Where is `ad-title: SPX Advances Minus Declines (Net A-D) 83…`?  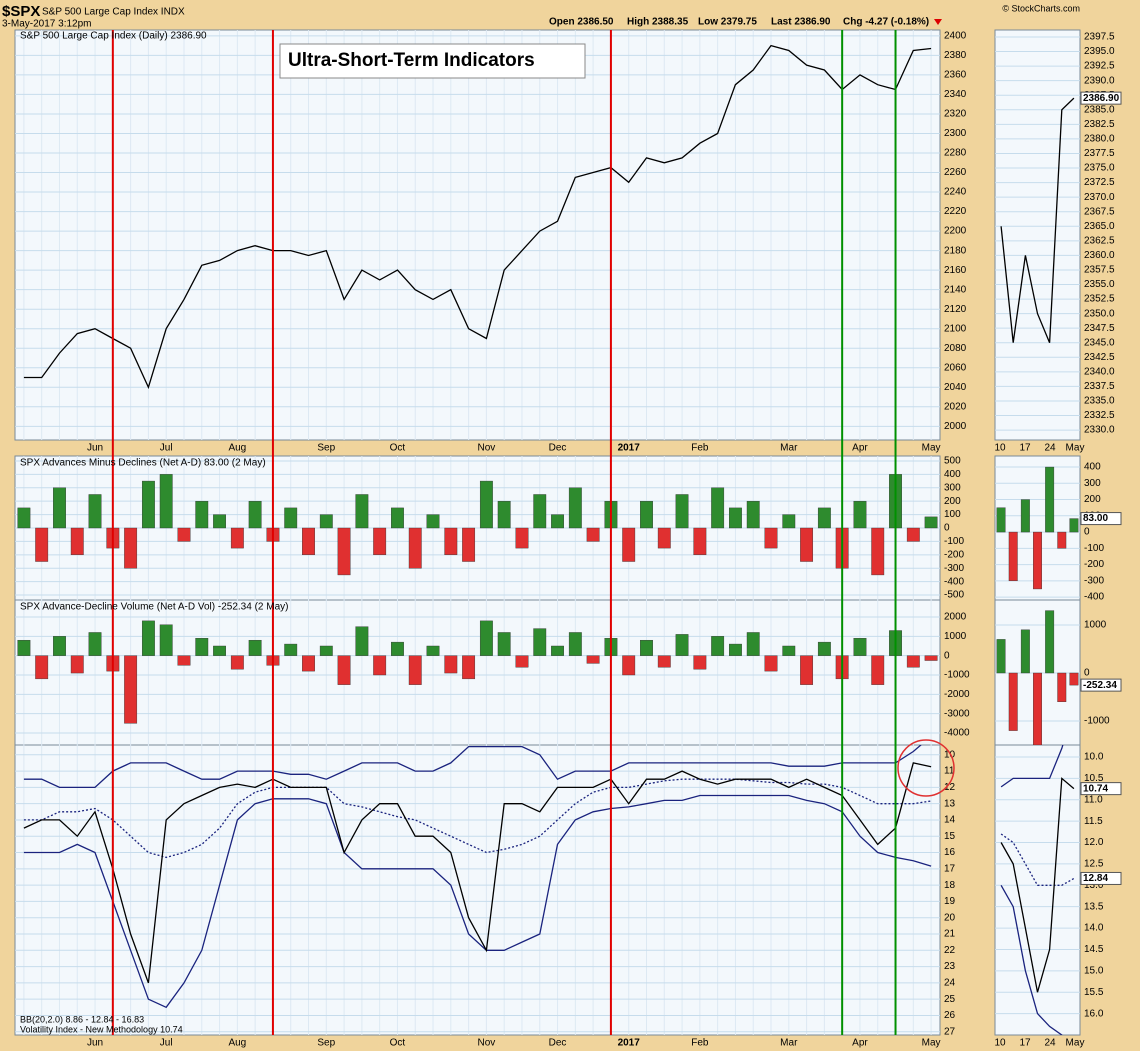
ad-title: SPX Advances Minus Declines (Net A-D) 83… is located at coordinates (143, 463).